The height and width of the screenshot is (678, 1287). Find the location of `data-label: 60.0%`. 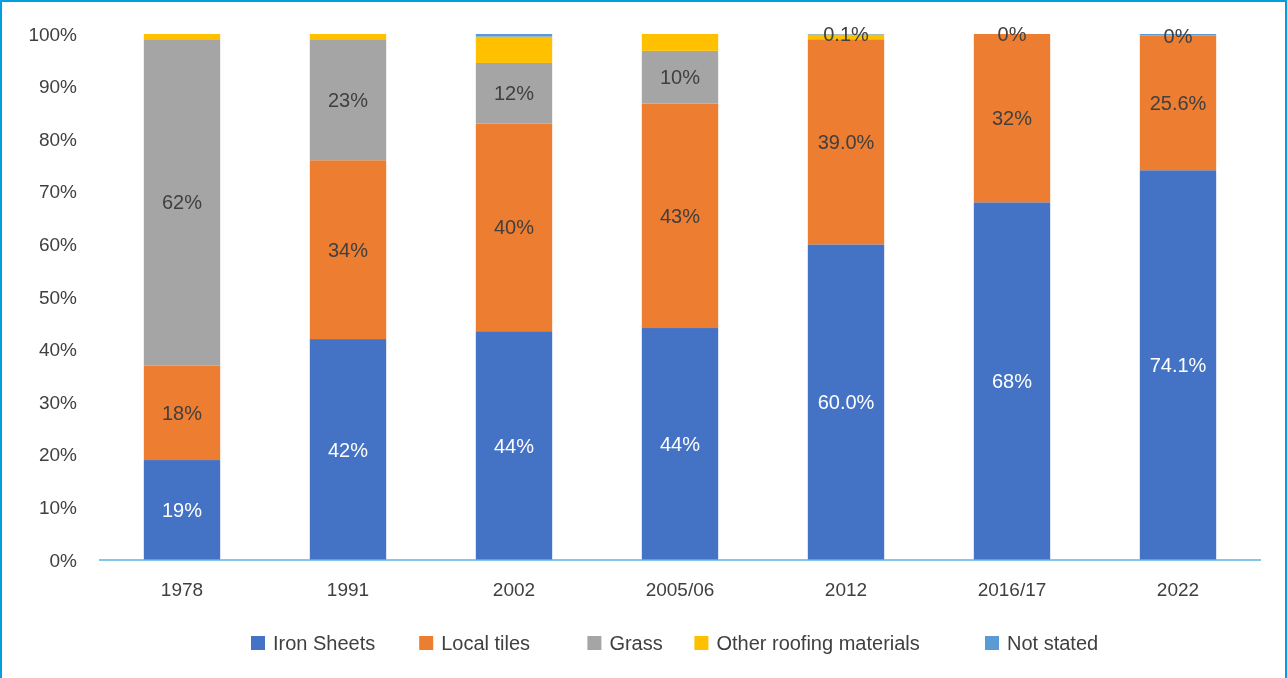

data-label: 60.0% is located at coordinates (846, 402).